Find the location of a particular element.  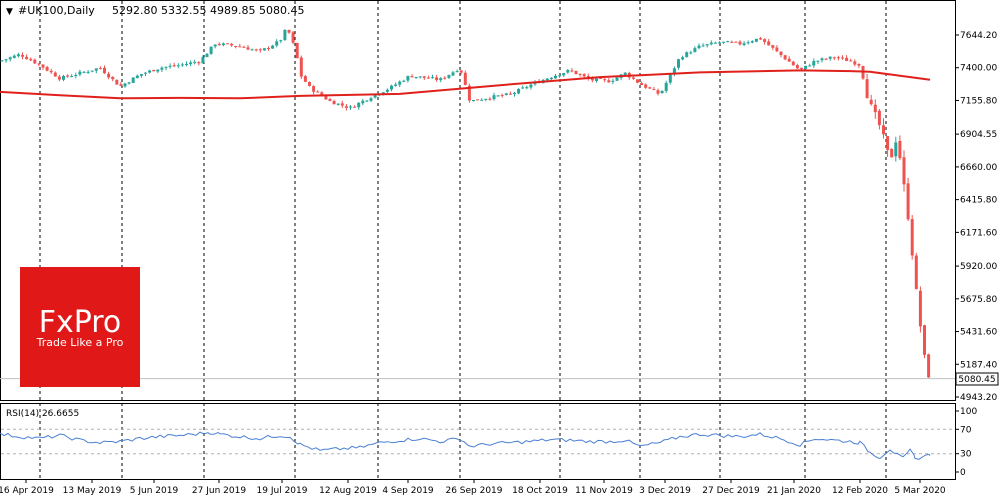

time-tick-label: 16 Apr 2019 is located at coordinates (27, 491).